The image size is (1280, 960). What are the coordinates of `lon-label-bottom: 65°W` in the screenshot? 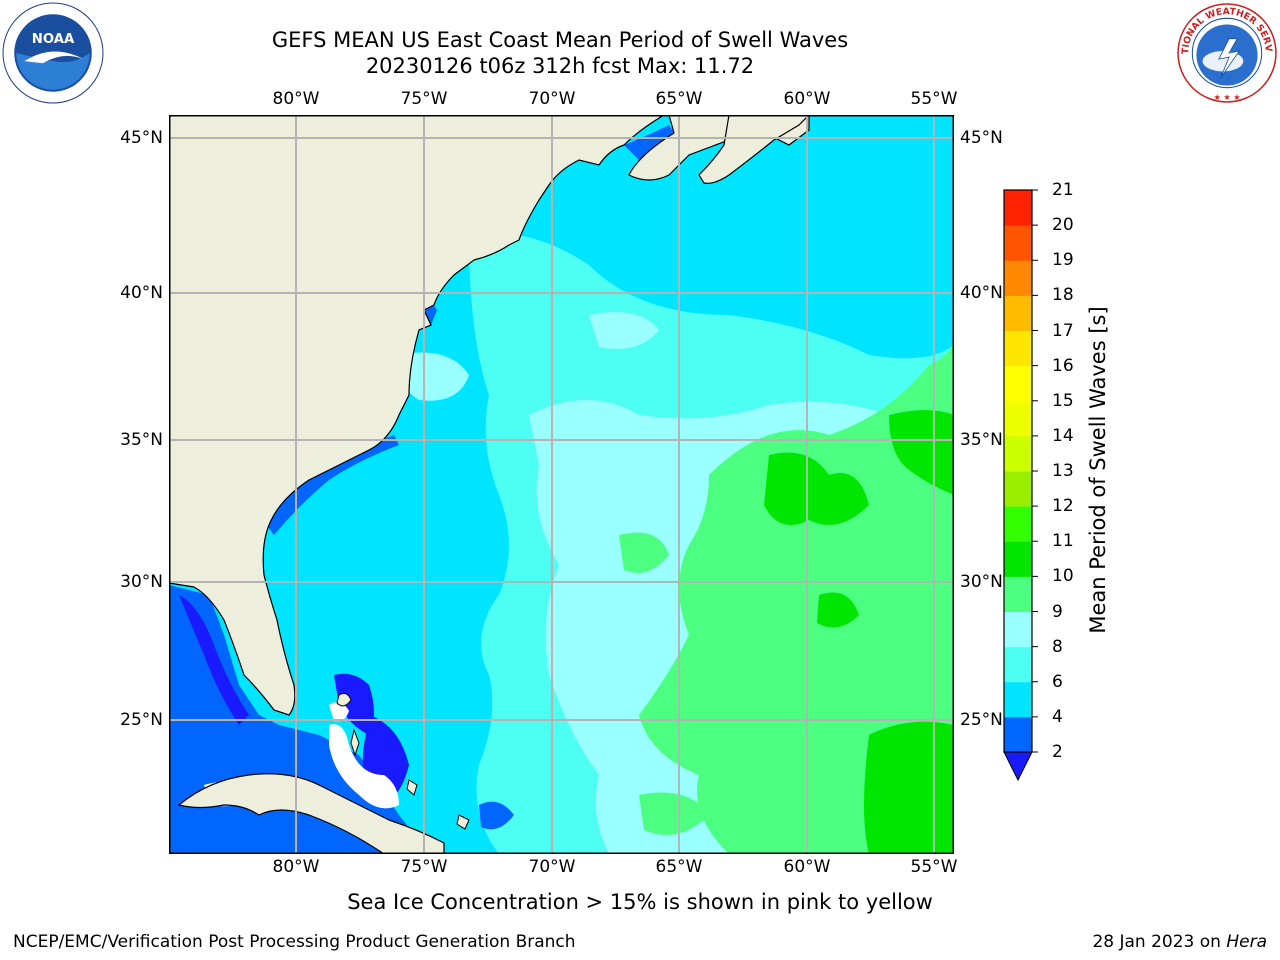 It's located at (679, 867).